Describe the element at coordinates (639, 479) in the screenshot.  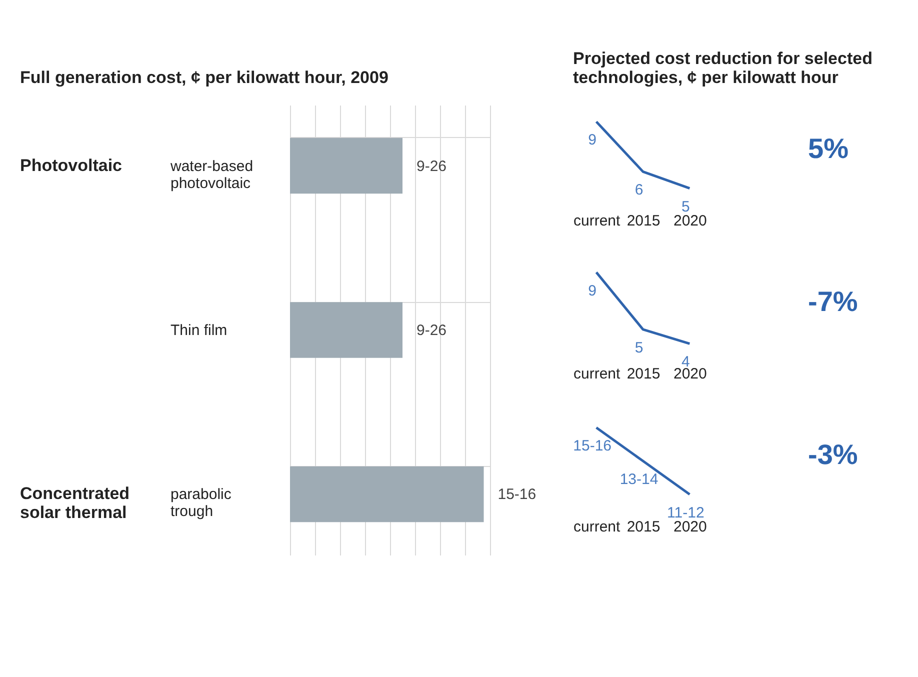
I see `data-label: 13-14` at that location.